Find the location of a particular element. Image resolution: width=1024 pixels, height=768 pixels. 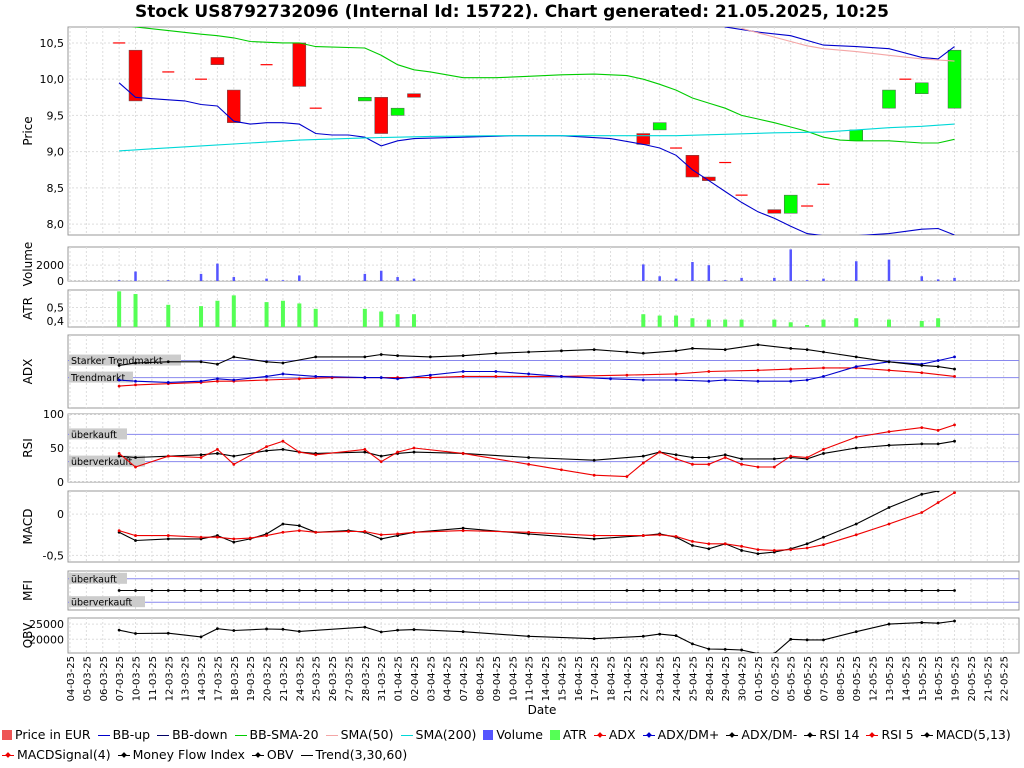

x-axis-label: Date is located at coordinates (542, 710).